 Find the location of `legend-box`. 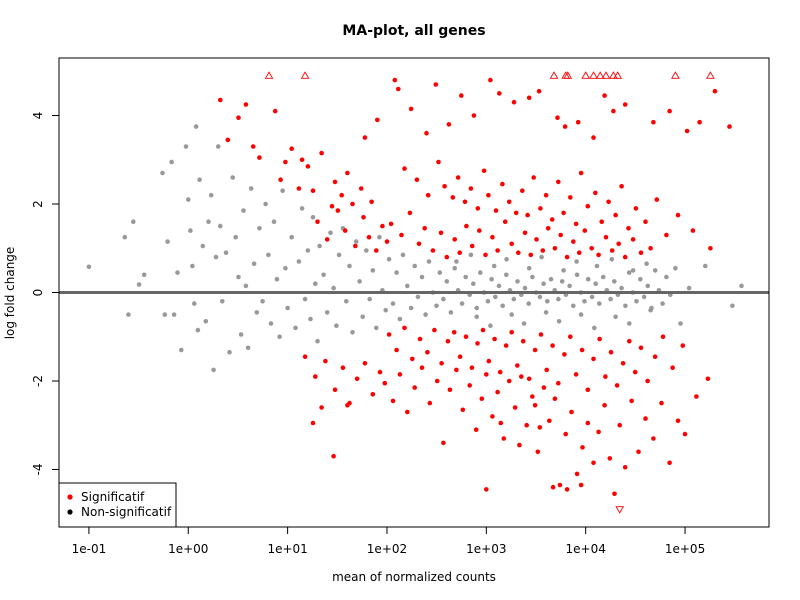

legend-box is located at coordinates (117, 505).